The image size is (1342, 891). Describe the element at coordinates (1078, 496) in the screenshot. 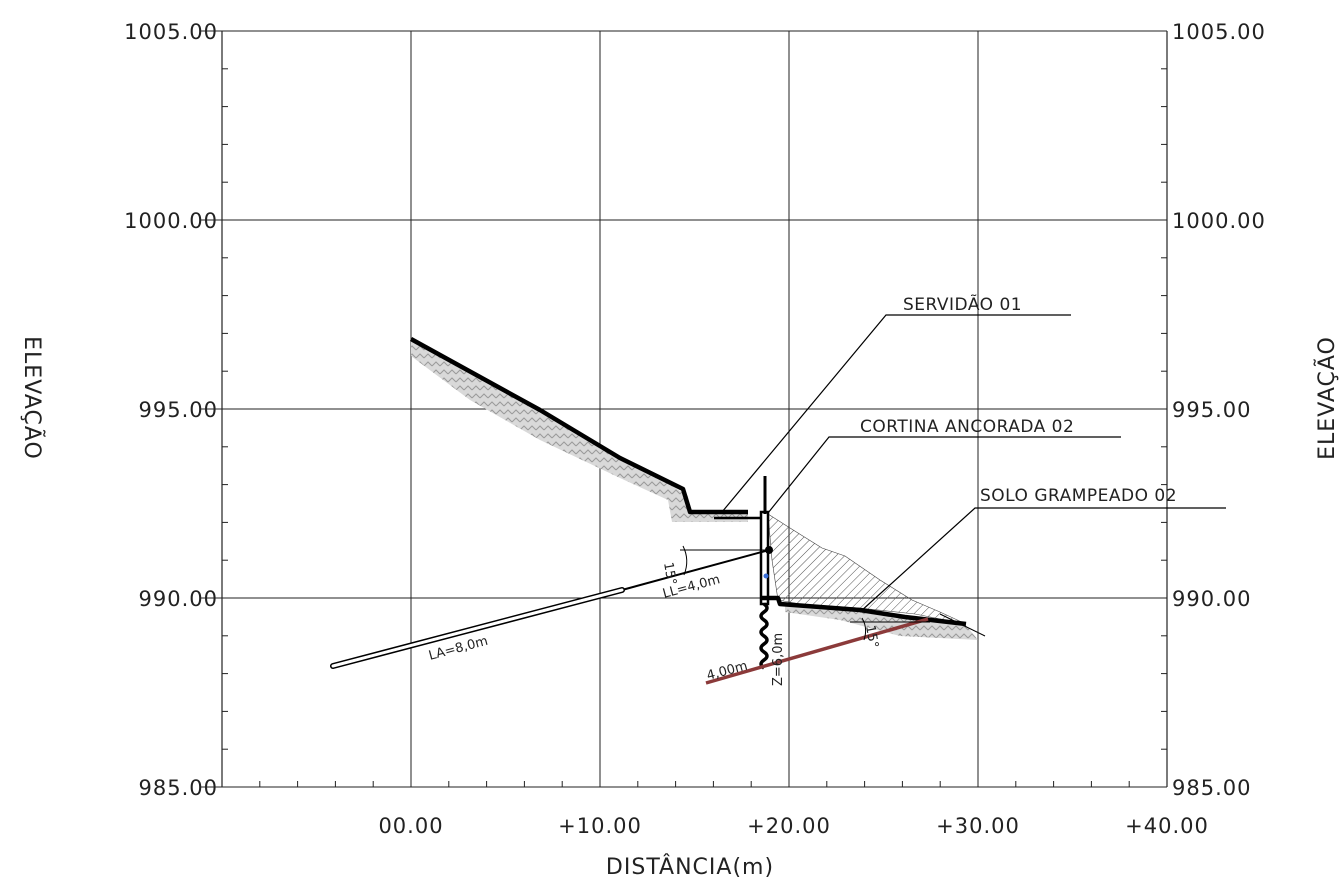

I see `callout-solo: SOLO GRAMPEADO 02` at that location.